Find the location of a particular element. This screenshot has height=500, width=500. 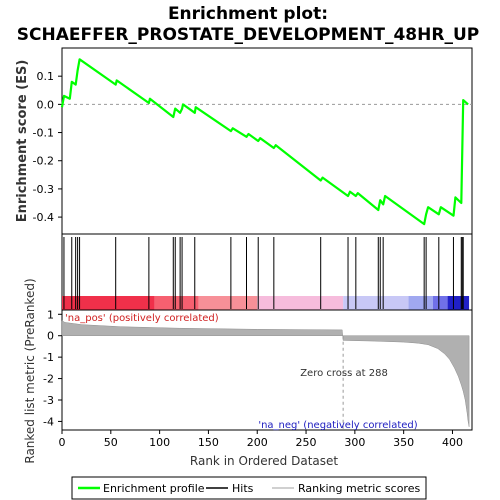

x-tick-label: 350 is located at coordinates (403, 442).